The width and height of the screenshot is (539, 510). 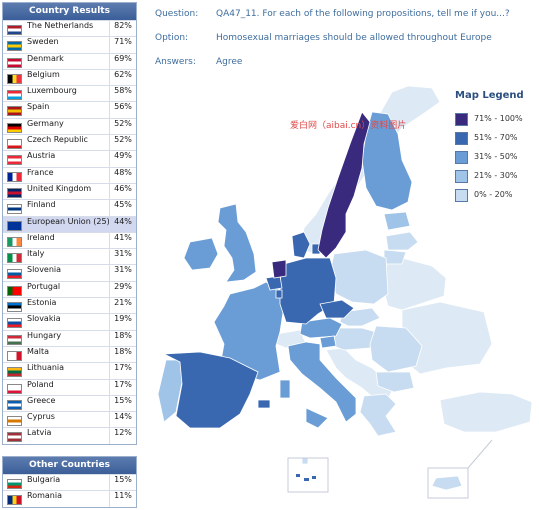 I want to click on country-value: 71%, so click(x=122, y=45).